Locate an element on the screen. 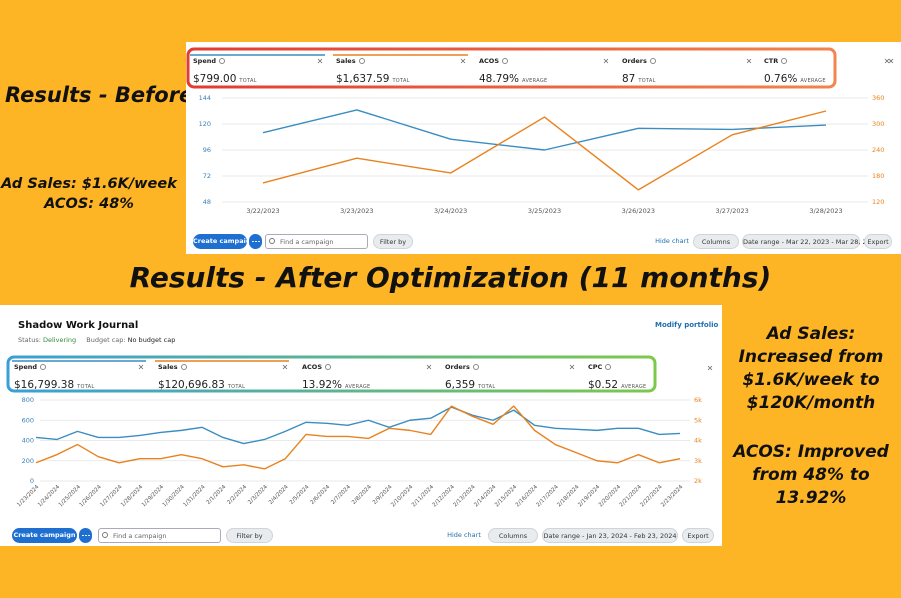 The width and height of the screenshot is (901, 598). y-tick-label: 96 is located at coordinates (207, 150).